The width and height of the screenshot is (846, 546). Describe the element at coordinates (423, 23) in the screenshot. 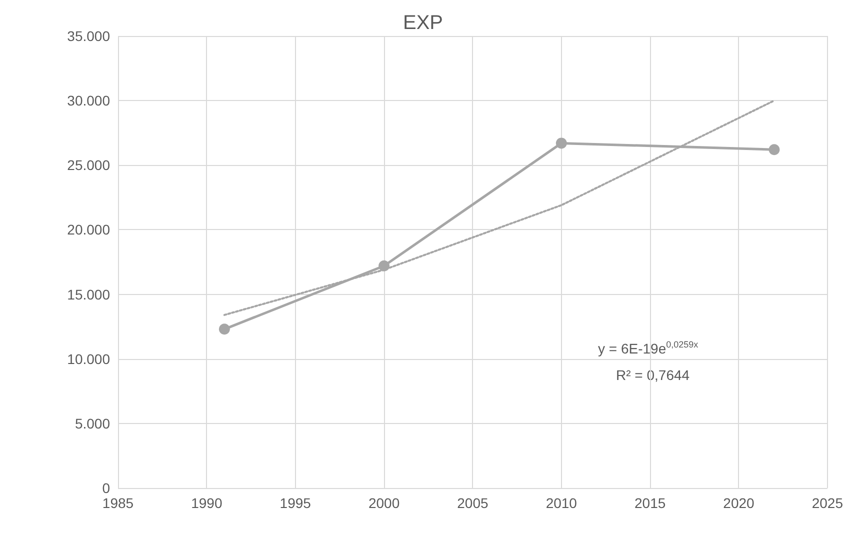

I see `chart-title: EXP` at that location.